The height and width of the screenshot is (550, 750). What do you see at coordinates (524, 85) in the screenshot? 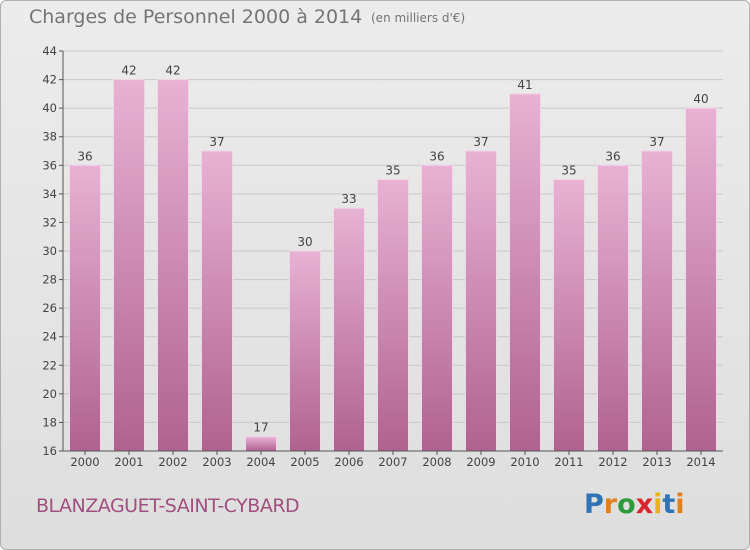
I see `data-label-2010: 41` at bounding box center [524, 85].